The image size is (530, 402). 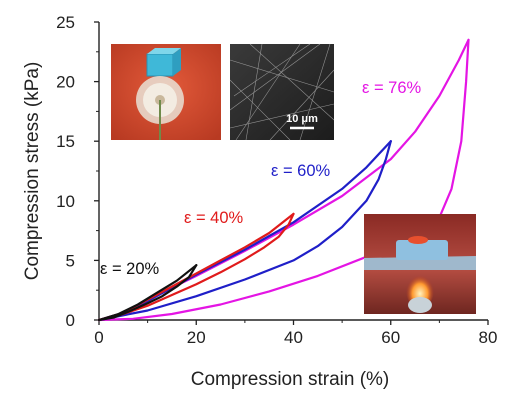 I want to click on y-axis-label: Compression stress (kPa), so click(x=32, y=171).